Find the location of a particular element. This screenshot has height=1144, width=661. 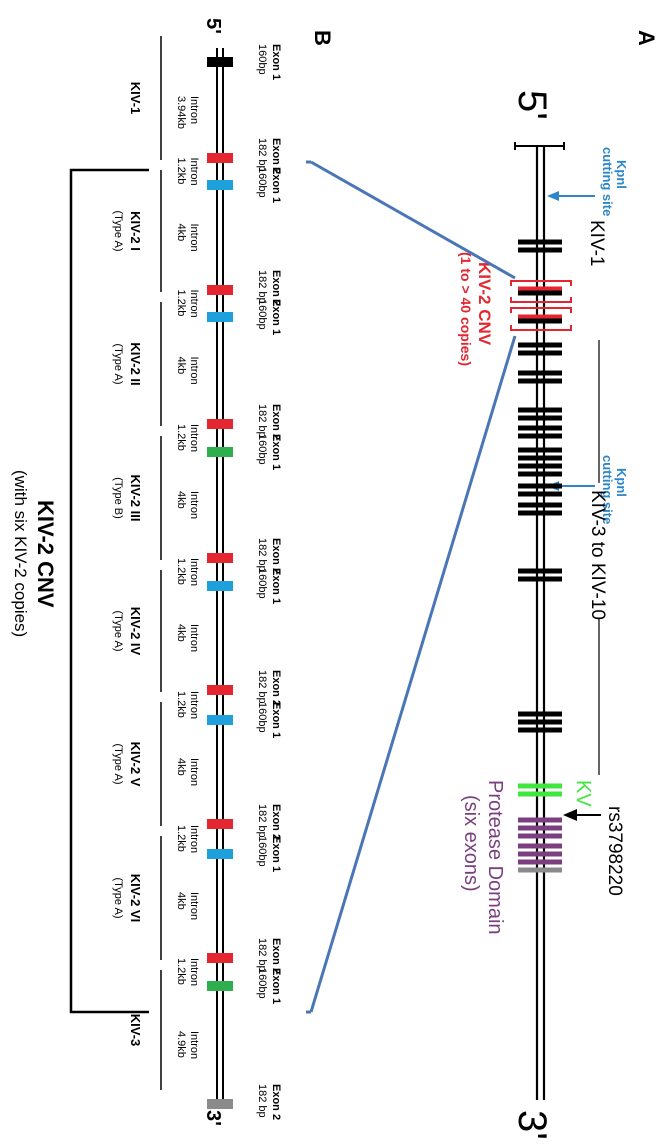

kpnl-2-line2: cutting site is located at coordinates (607, 489).